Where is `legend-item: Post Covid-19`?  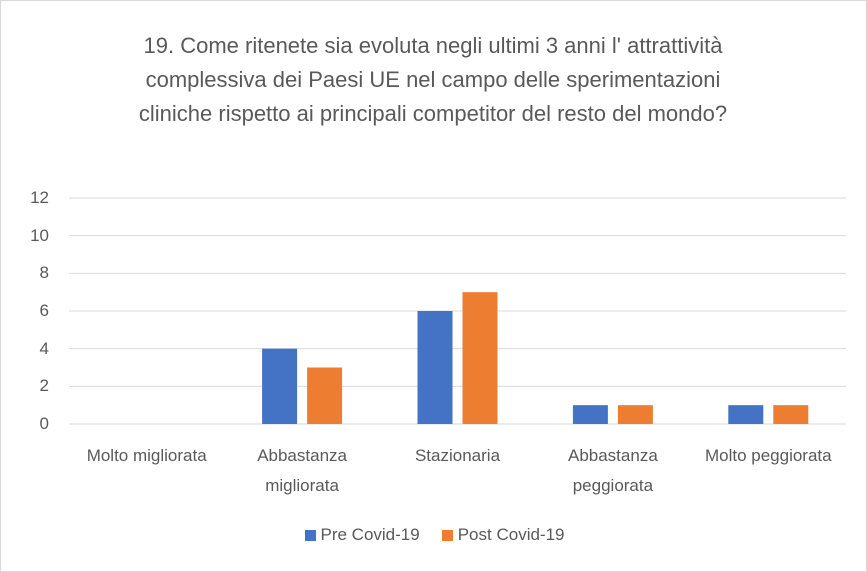 legend-item: Post Covid-19 is located at coordinates (503, 535).